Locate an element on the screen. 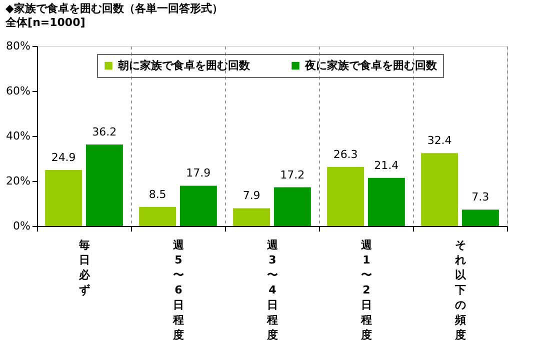  y-tick-label: 80% is located at coordinates (18, 46).